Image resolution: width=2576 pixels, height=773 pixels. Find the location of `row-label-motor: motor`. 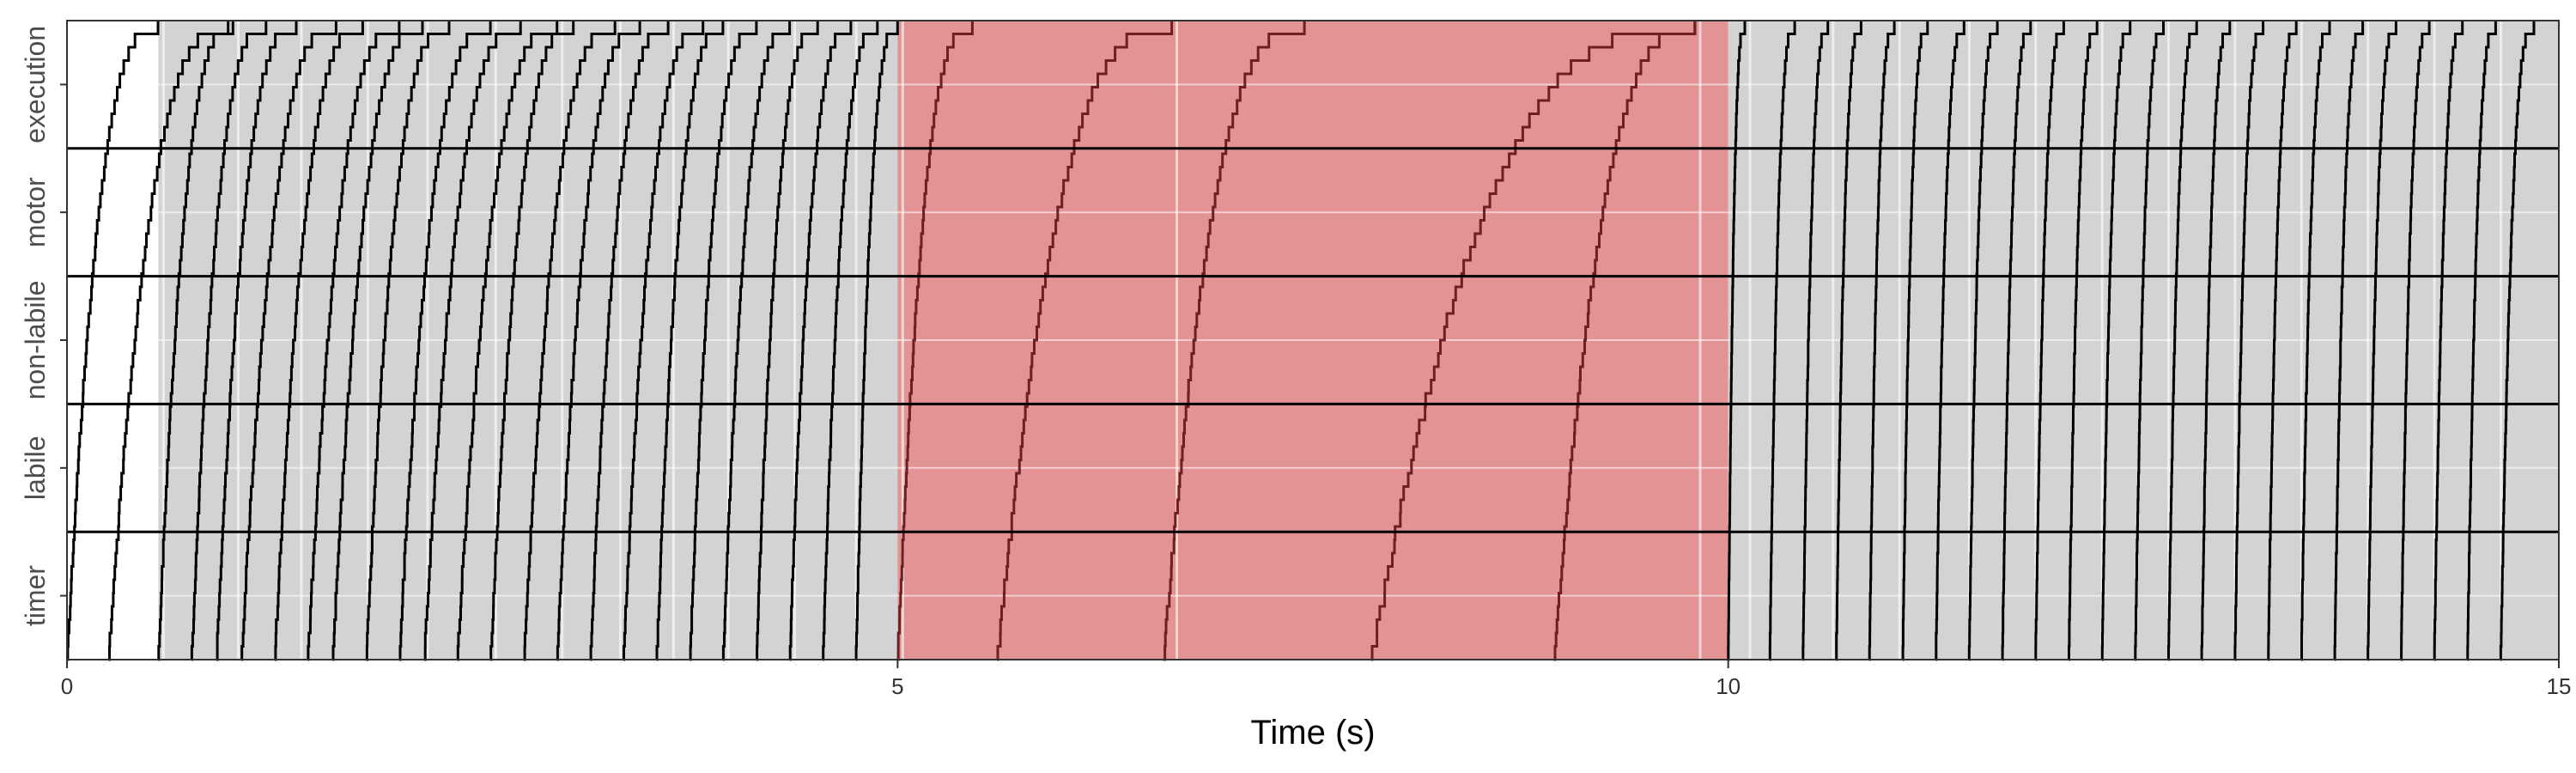

row-label-motor: motor is located at coordinates (36, 212).